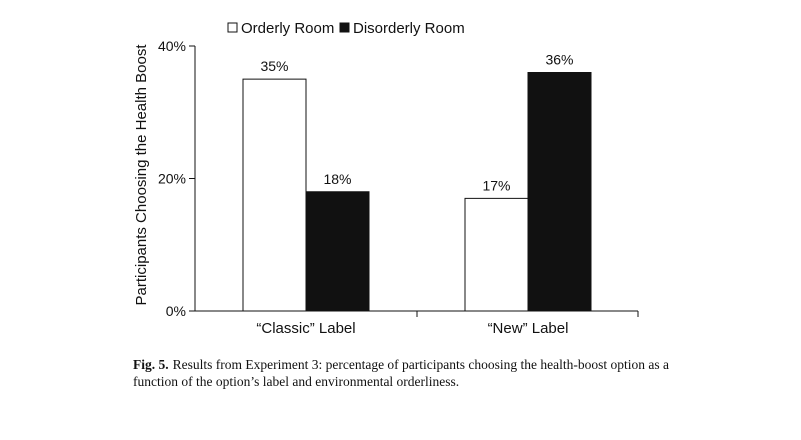 This screenshot has width=801, height=440. Describe the element at coordinates (176, 311) in the screenshot. I see `y-tick-label: 0%` at that location.